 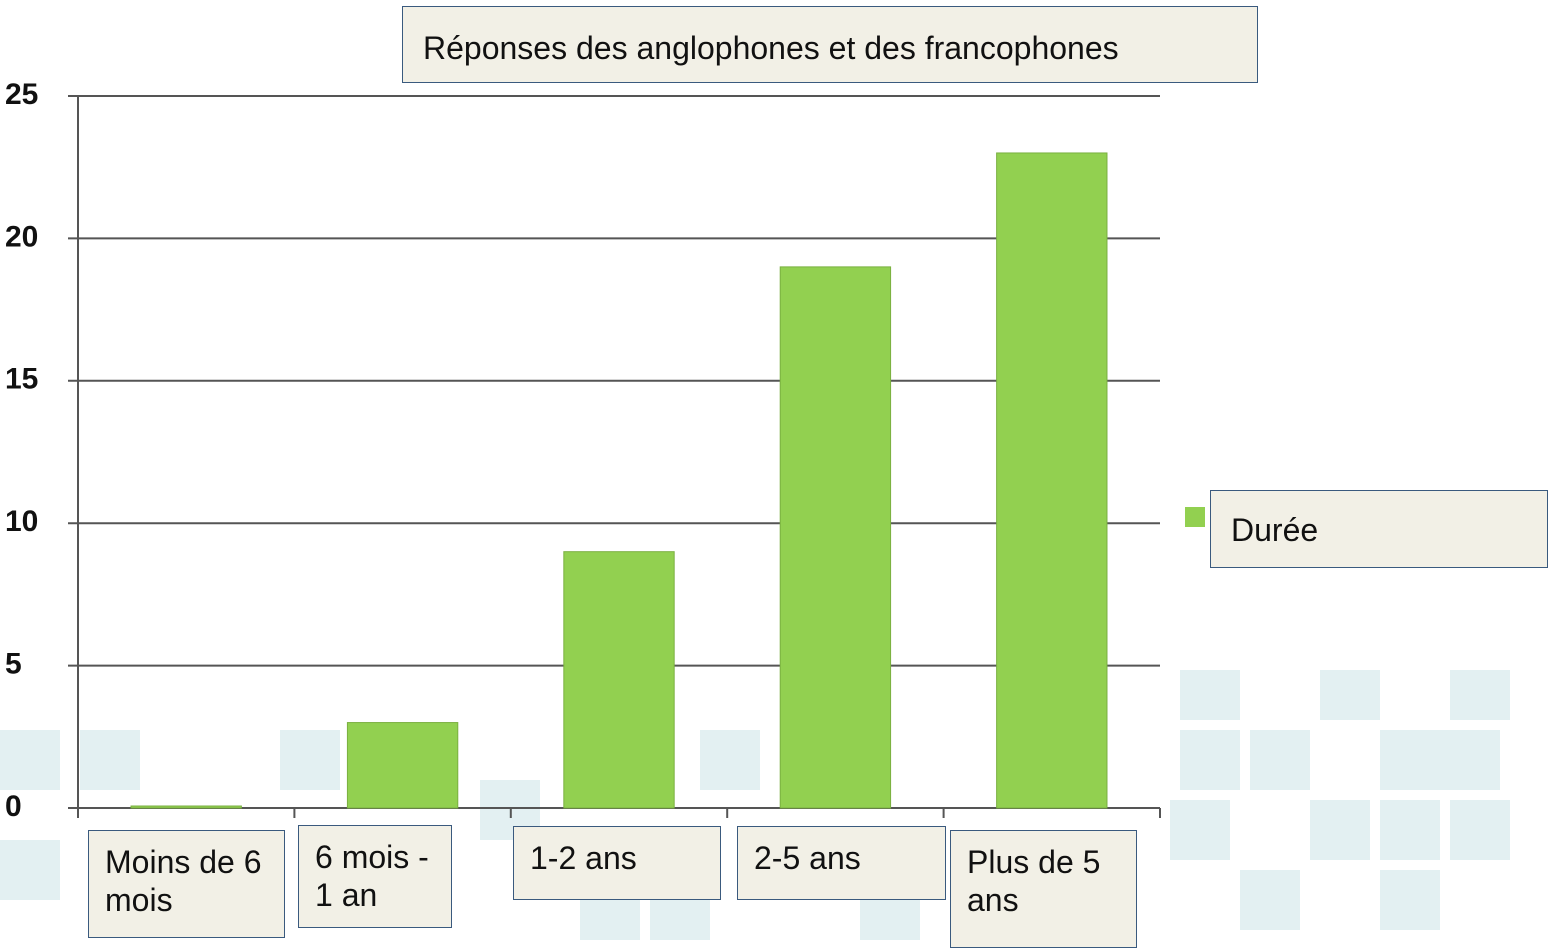 I want to click on y-tick-label: 25, so click(x=21, y=94).